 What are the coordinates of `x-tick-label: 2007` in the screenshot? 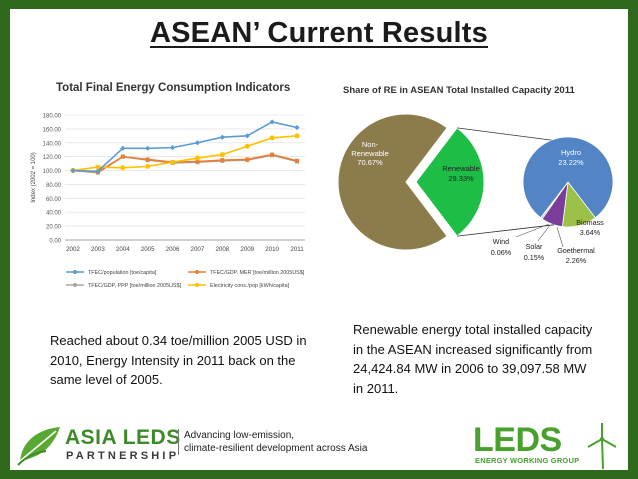 It's located at (198, 249).